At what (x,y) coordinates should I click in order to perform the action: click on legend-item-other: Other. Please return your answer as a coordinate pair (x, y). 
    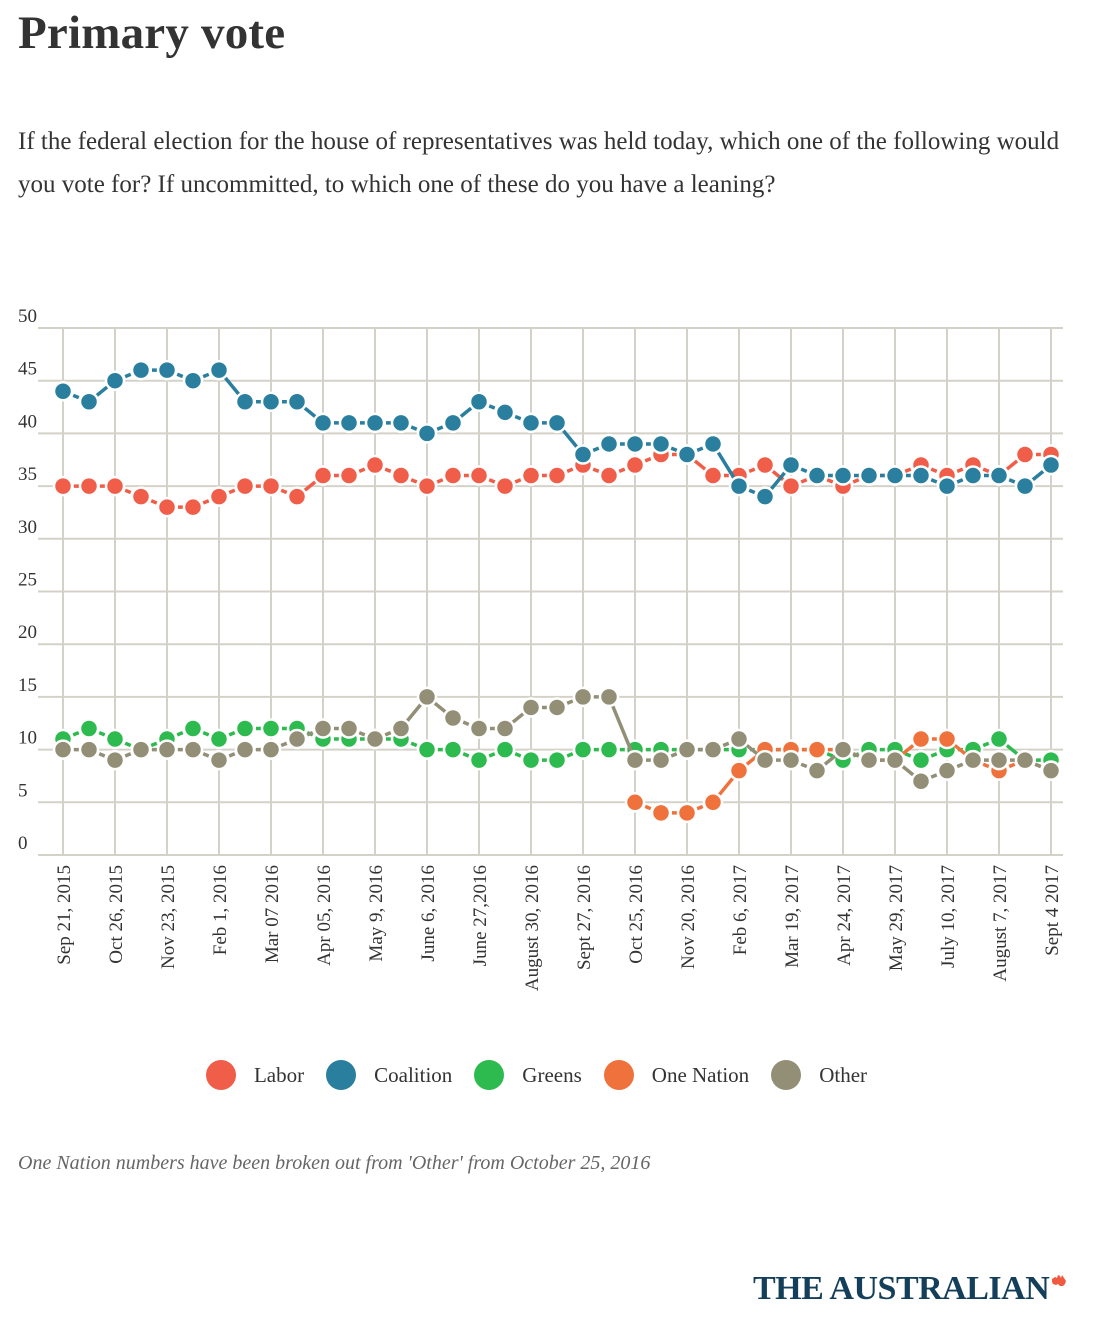
    Looking at the image, I should click on (819, 1075).